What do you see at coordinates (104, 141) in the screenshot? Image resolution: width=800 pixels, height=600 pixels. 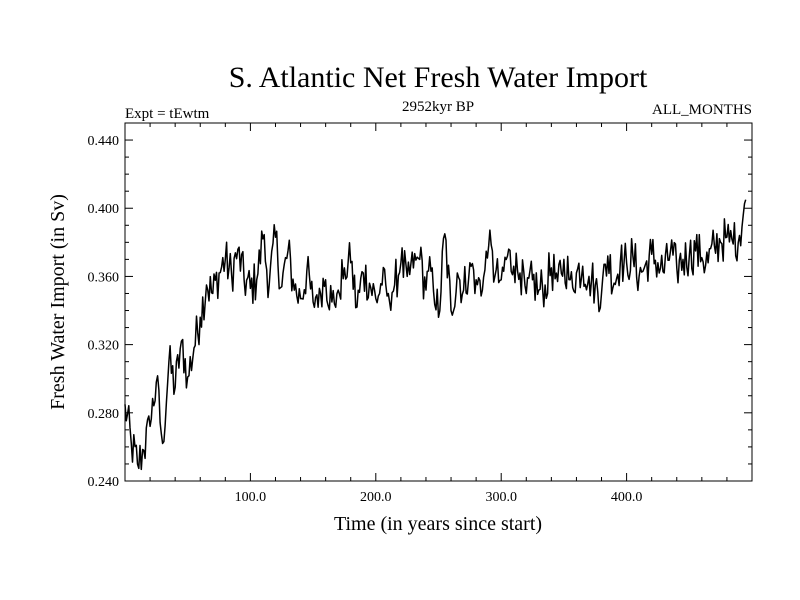 I see `y-tick-label: 0.440` at bounding box center [104, 141].